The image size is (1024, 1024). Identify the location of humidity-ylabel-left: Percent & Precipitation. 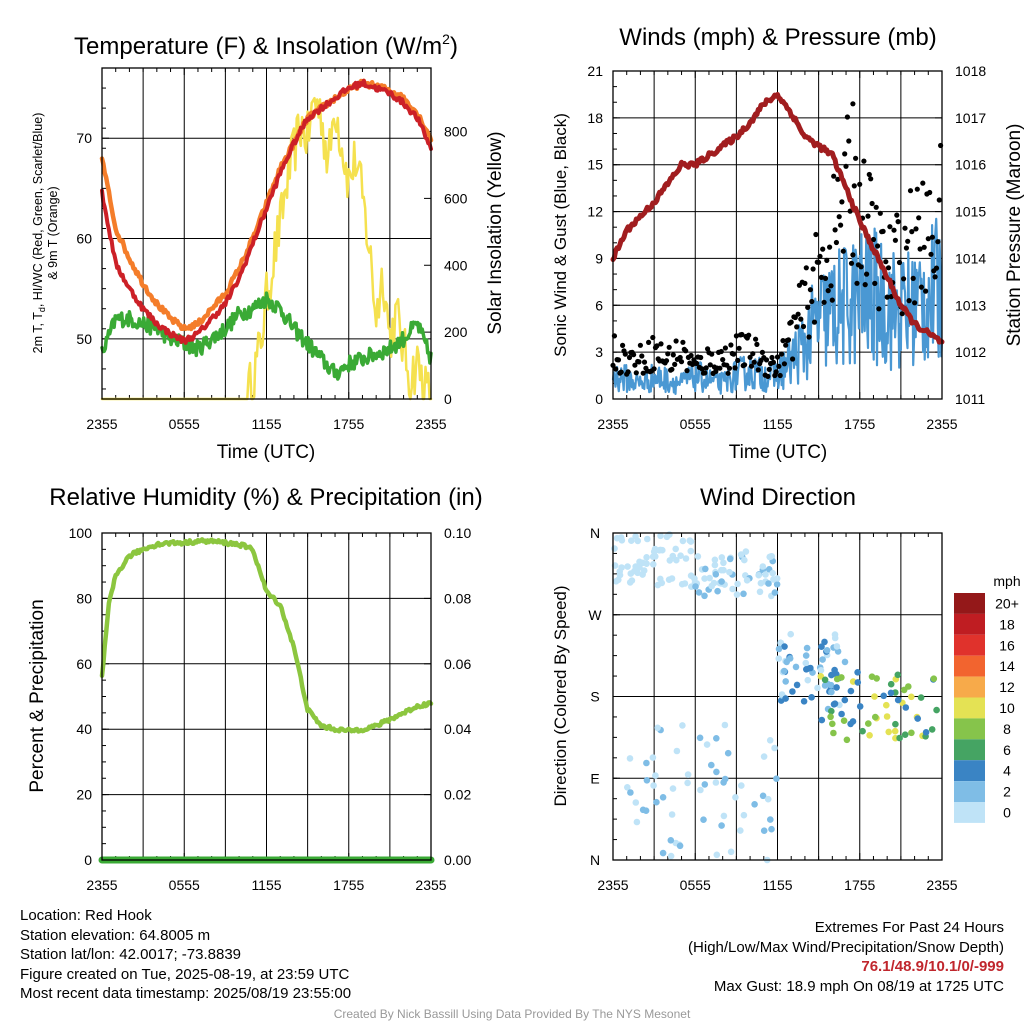
(37, 695).